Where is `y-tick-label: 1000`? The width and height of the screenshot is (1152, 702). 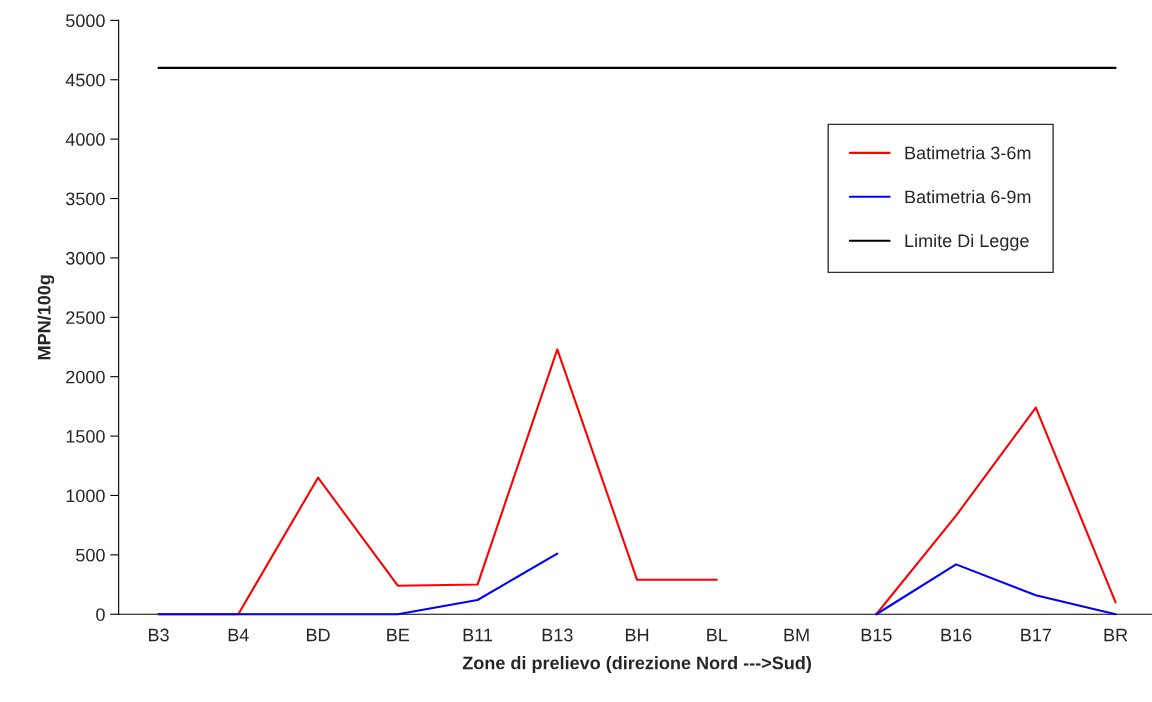
y-tick-label: 1000 is located at coordinates (85, 496).